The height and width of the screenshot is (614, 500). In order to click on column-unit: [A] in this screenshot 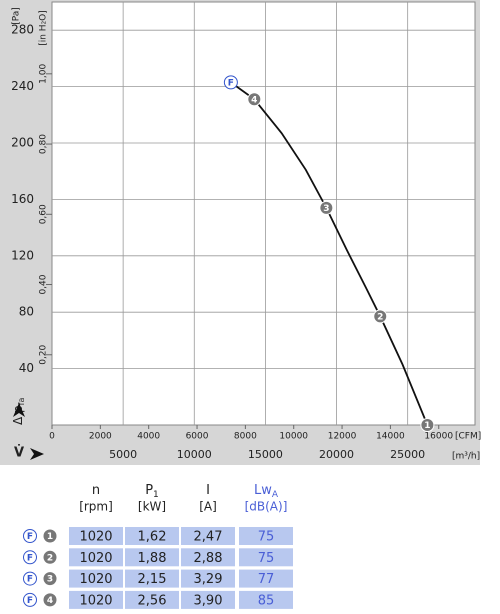, I will do `click(208, 507)`.